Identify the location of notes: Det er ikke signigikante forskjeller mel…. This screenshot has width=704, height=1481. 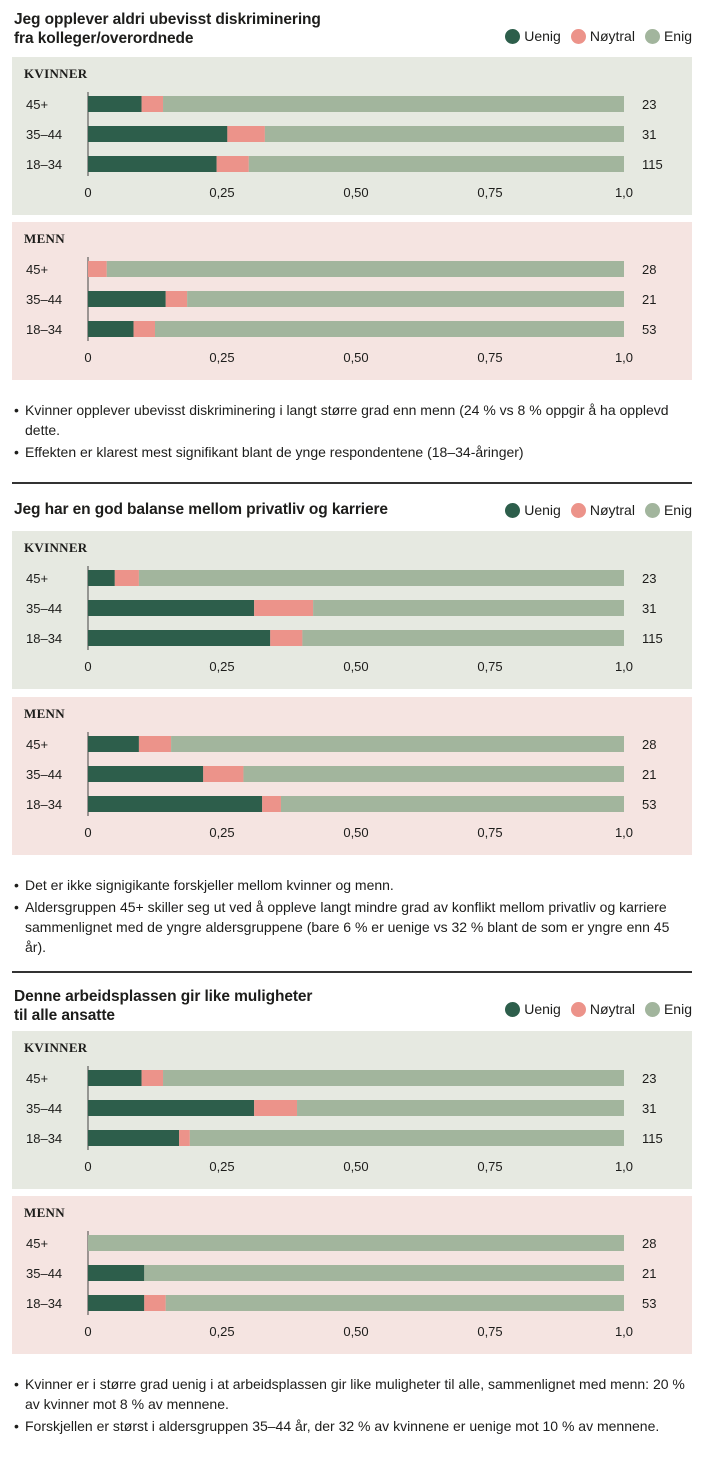
(354, 917).